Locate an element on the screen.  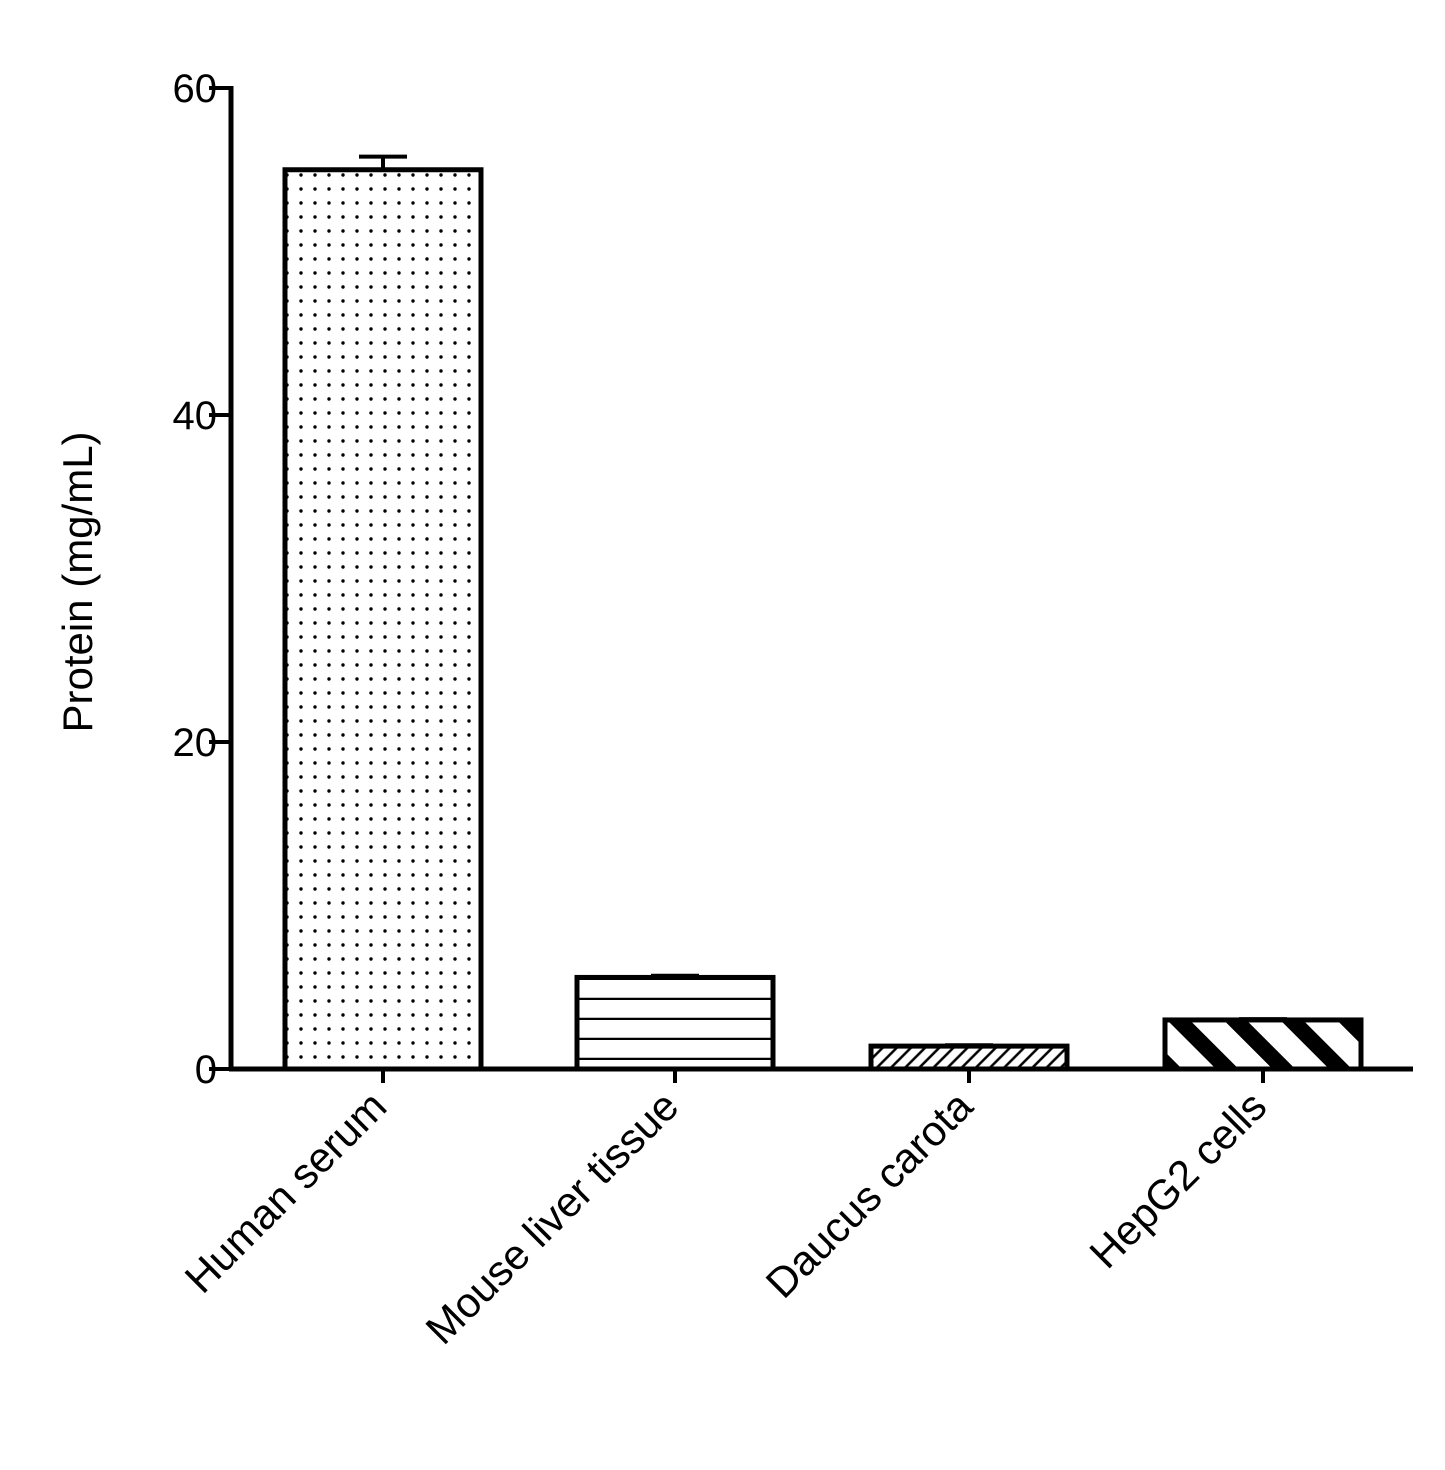
x-tick-label: Daucus carota is located at coordinates (869, 1194).